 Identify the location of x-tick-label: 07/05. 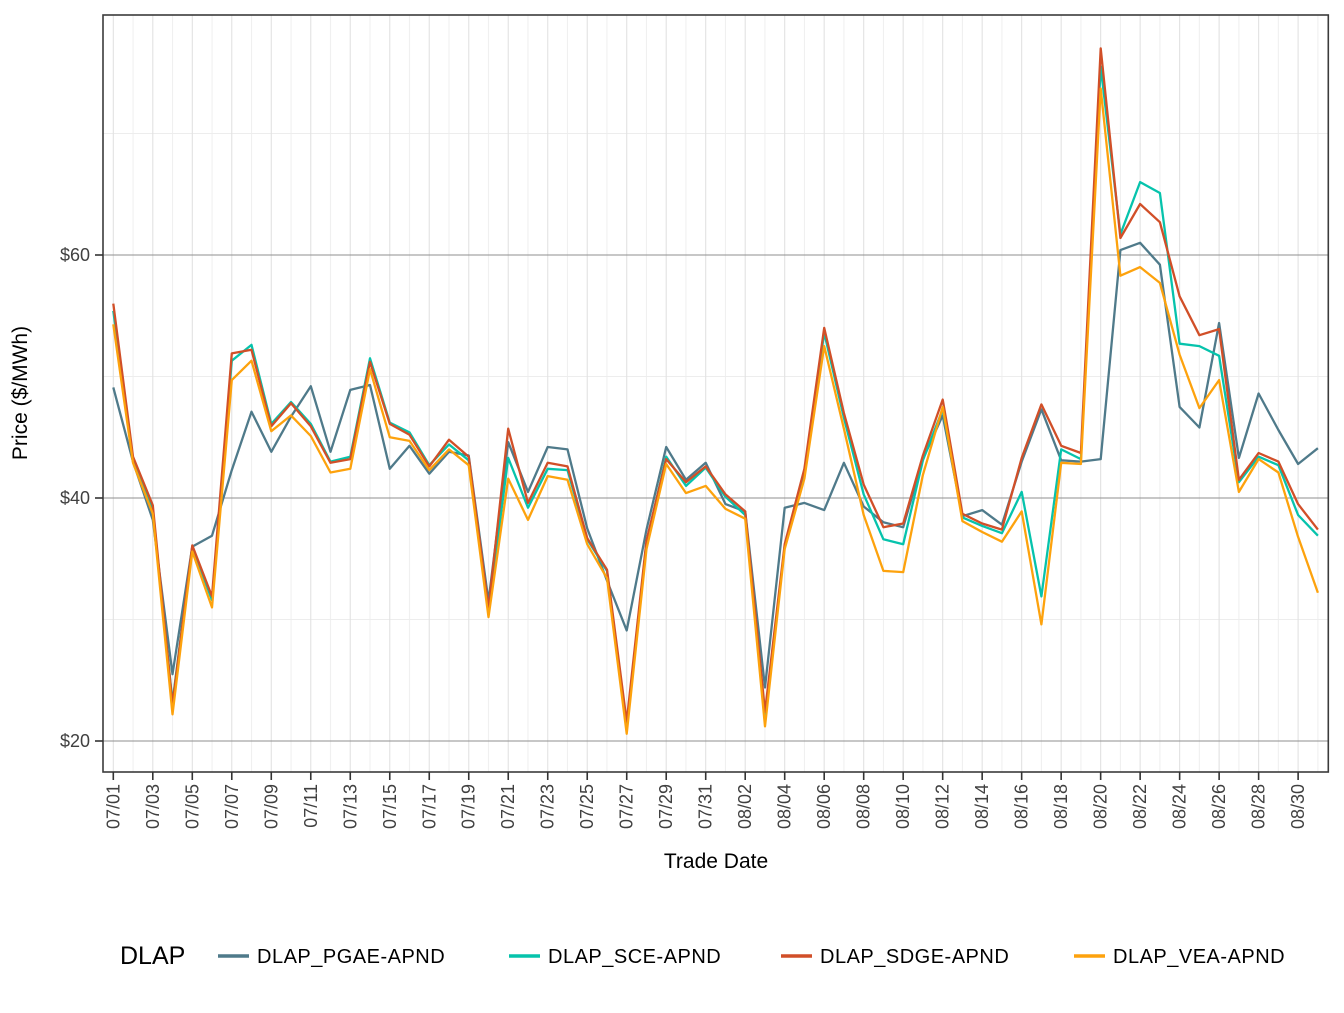
(192, 806).